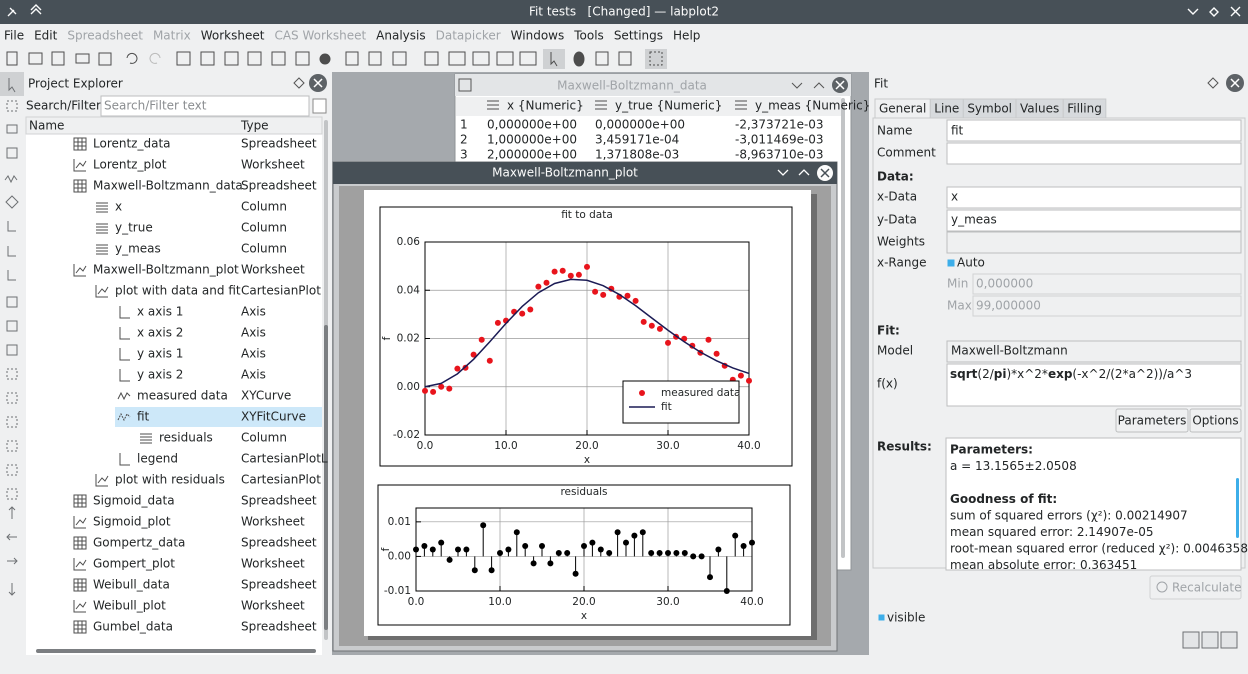 Image resolution: width=1248 pixels, height=674 pixels. What do you see at coordinates (160, 312) in the screenshot?
I see `tree-item-name: x axis 1` at bounding box center [160, 312].